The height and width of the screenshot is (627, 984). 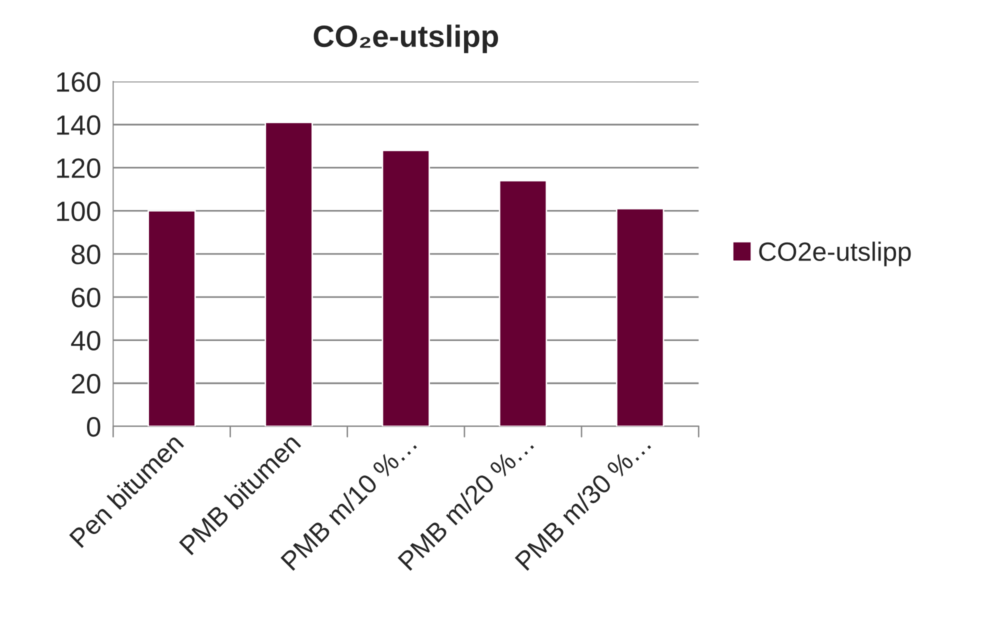 What do you see at coordinates (835, 254) in the screenshot?
I see `legend-label: CO2e-utslipp` at bounding box center [835, 254].